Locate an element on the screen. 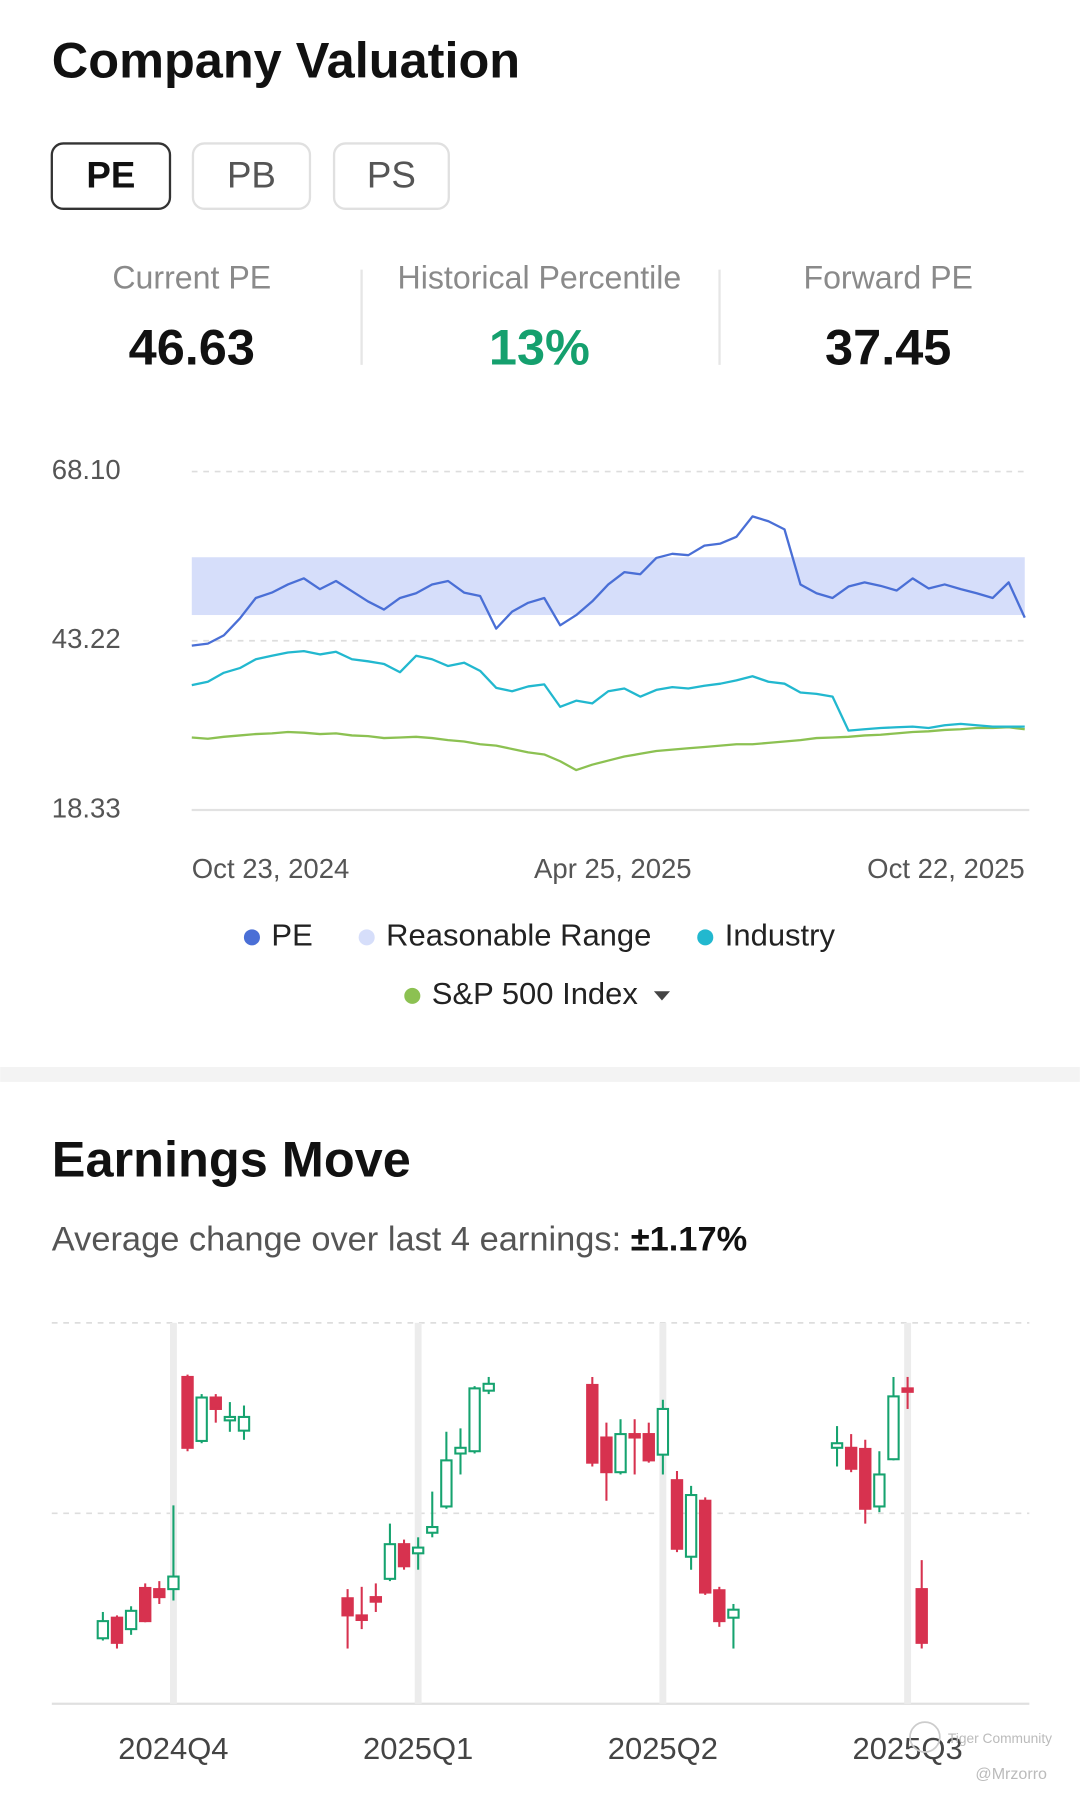 Image resolution: width=1080 pixels, height=1799 pixels. stat-value: 46.63 is located at coordinates (192, 346).